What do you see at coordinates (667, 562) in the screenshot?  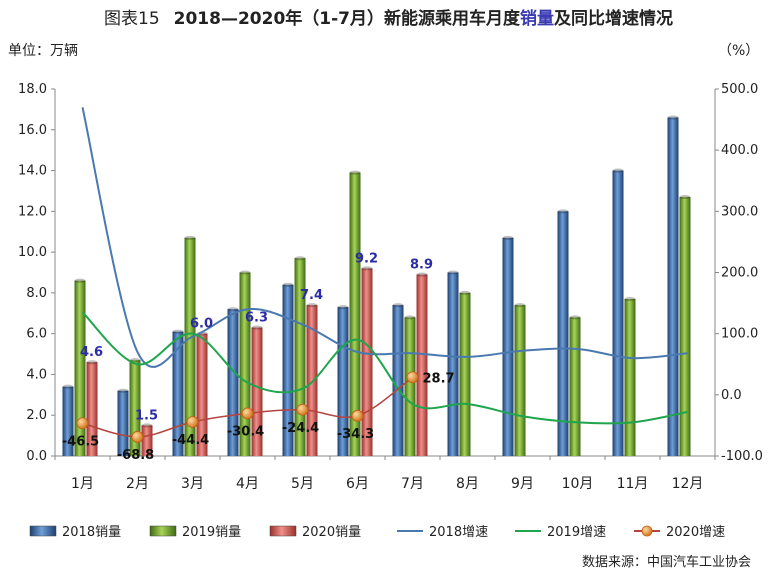 I see `data-source: 数据来源：中国汽车工业协会` at bounding box center [667, 562].